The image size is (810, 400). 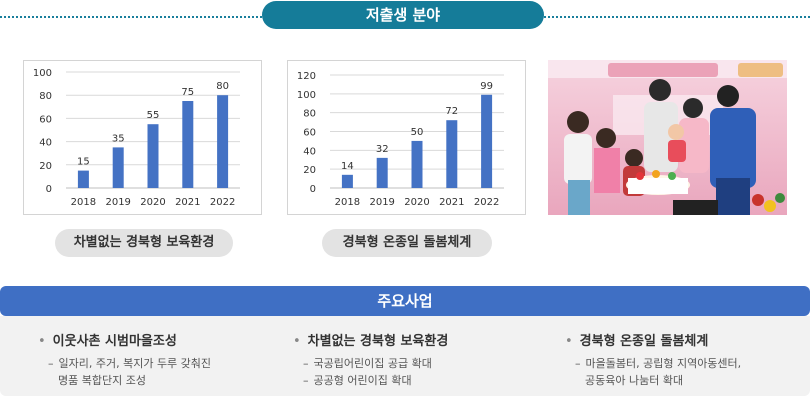 What do you see at coordinates (634, 380) in the screenshot?
I see `business-item-detail: 공동육아 나눔터 확대` at bounding box center [634, 380].